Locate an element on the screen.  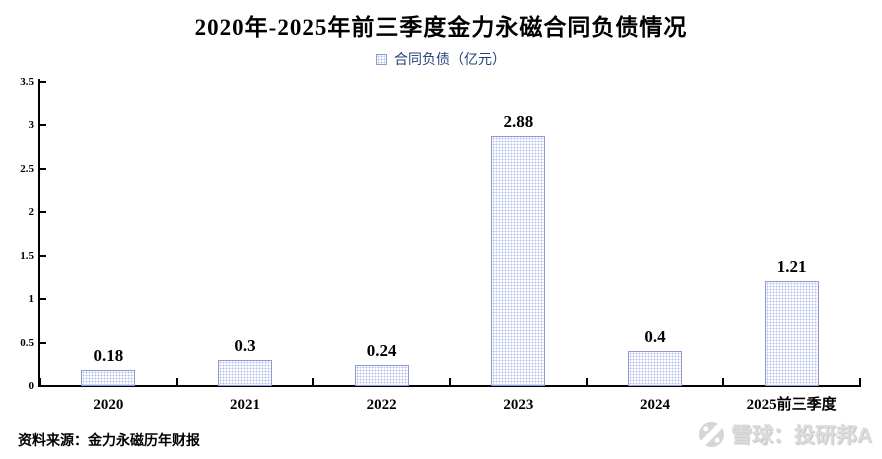
source-note: 资料来源：金力永磁历年财报 is located at coordinates (109, 441).